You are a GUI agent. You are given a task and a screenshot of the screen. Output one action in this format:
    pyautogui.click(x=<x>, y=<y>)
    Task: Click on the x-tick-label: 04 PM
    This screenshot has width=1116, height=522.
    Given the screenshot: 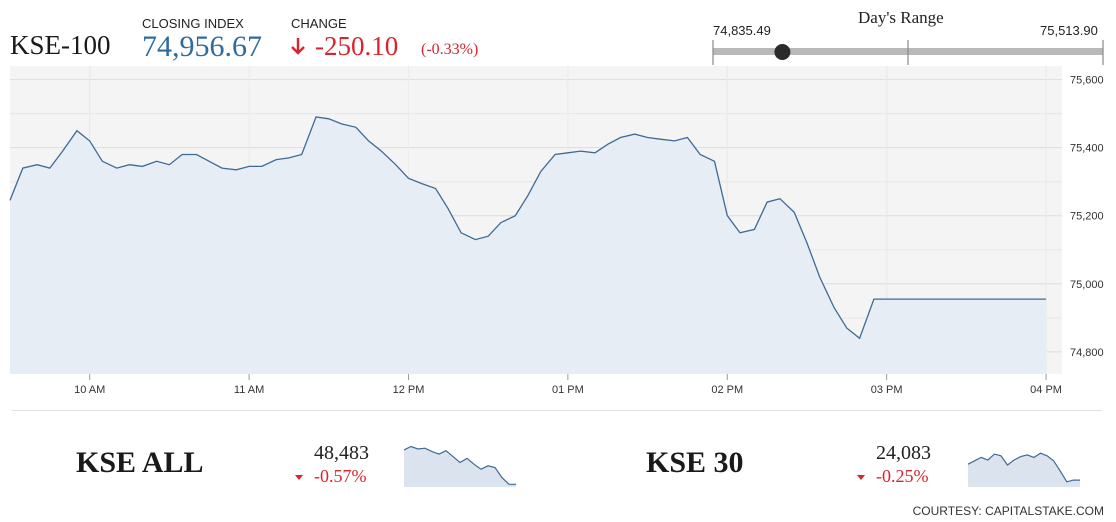 What is the action you would take?
    pyautogui.click(x=1046, y=390)
    